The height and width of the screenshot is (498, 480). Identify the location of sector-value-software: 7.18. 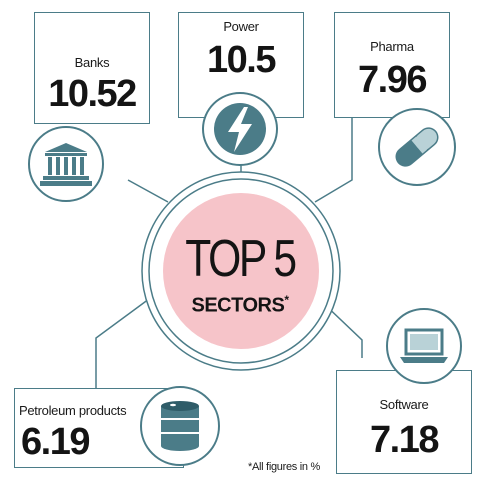
(404, 440).